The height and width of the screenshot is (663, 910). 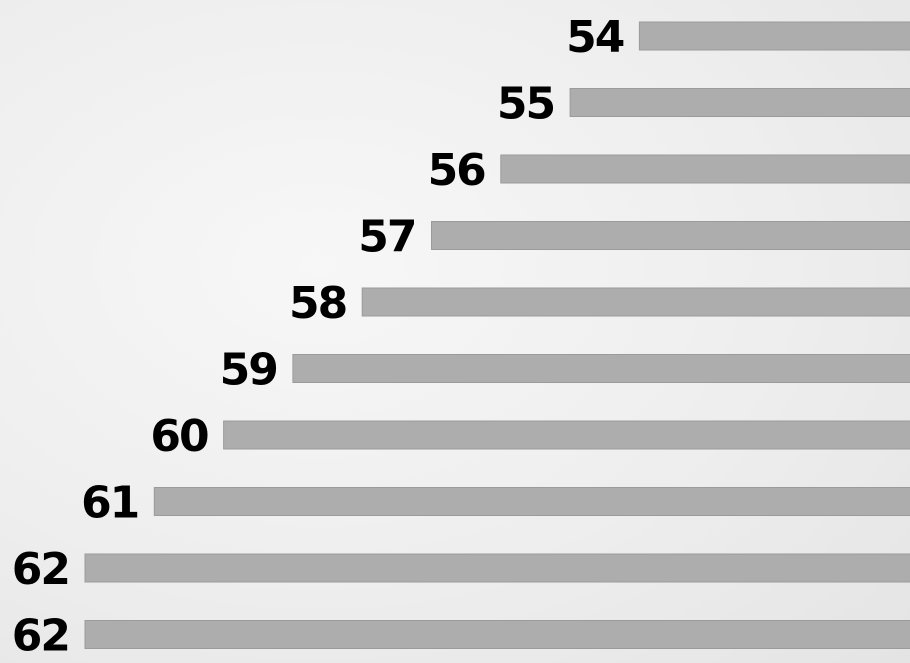 What do you see at coordinates (595, 37) in the screenshot?
I see `value-label-1: 54` at bounding box center [595, 37].